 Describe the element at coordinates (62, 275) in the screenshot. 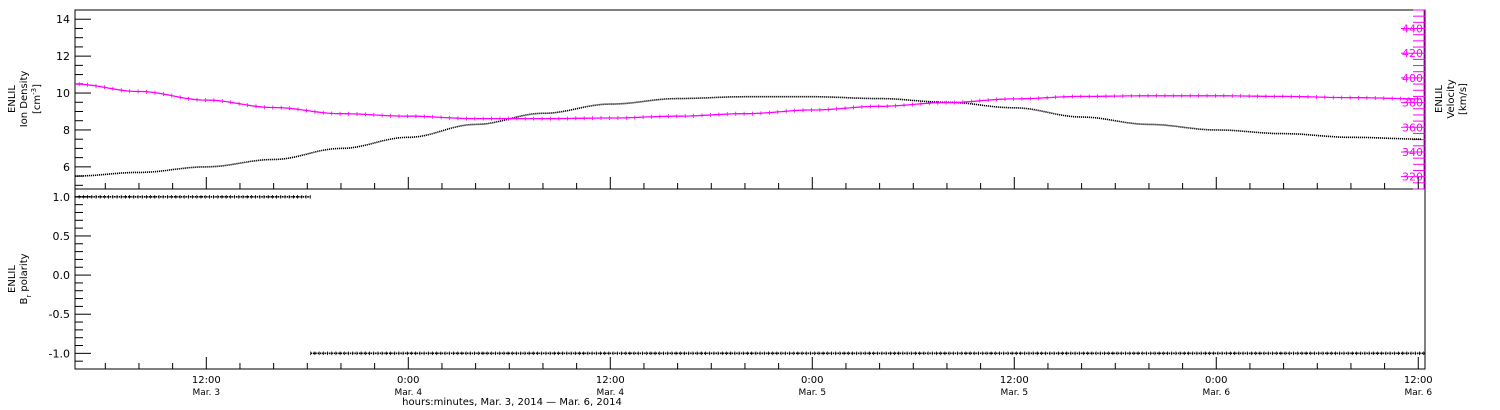

I see `polarity-tick-label: 0.0` at that location.